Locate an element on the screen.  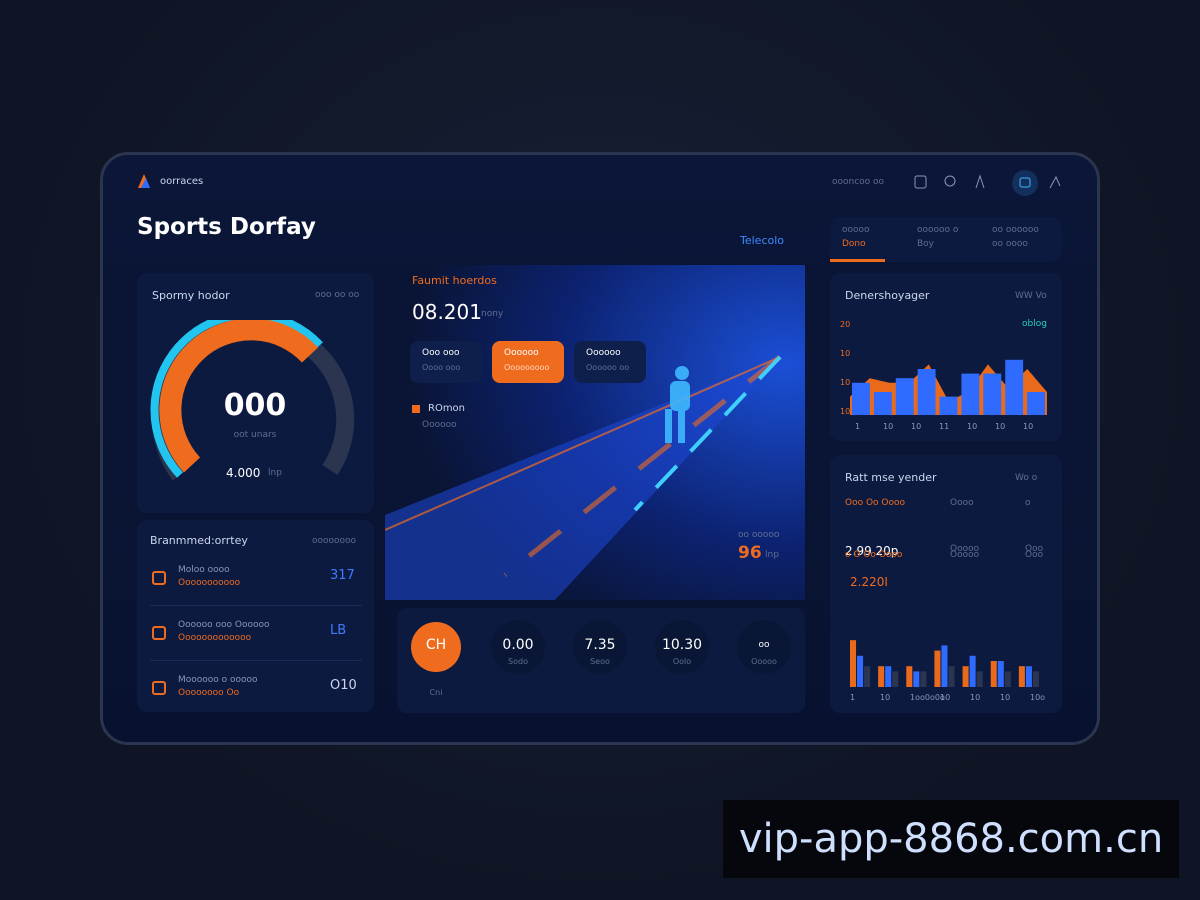
list-panel is located at coordinates (255, 616).